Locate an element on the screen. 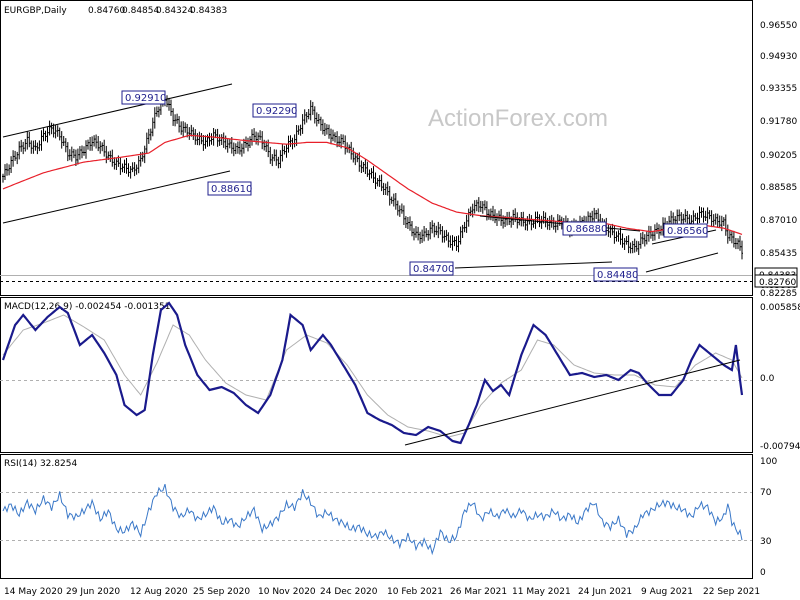 This screenshot has height=600, width=800. rsi-line is located at coordinates (372, 519).